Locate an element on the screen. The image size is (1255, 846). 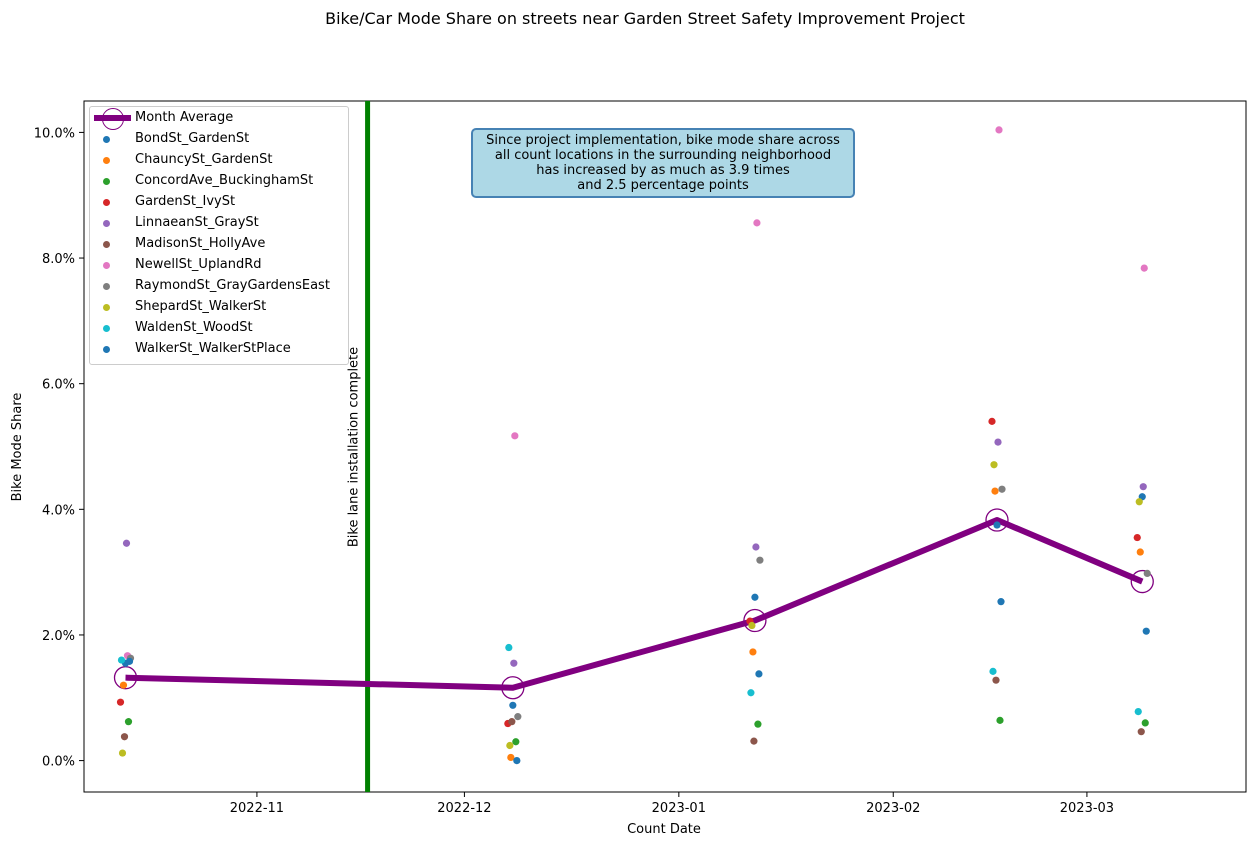
legend-item-month-average: Month Average is located at coordinates (219, 119).